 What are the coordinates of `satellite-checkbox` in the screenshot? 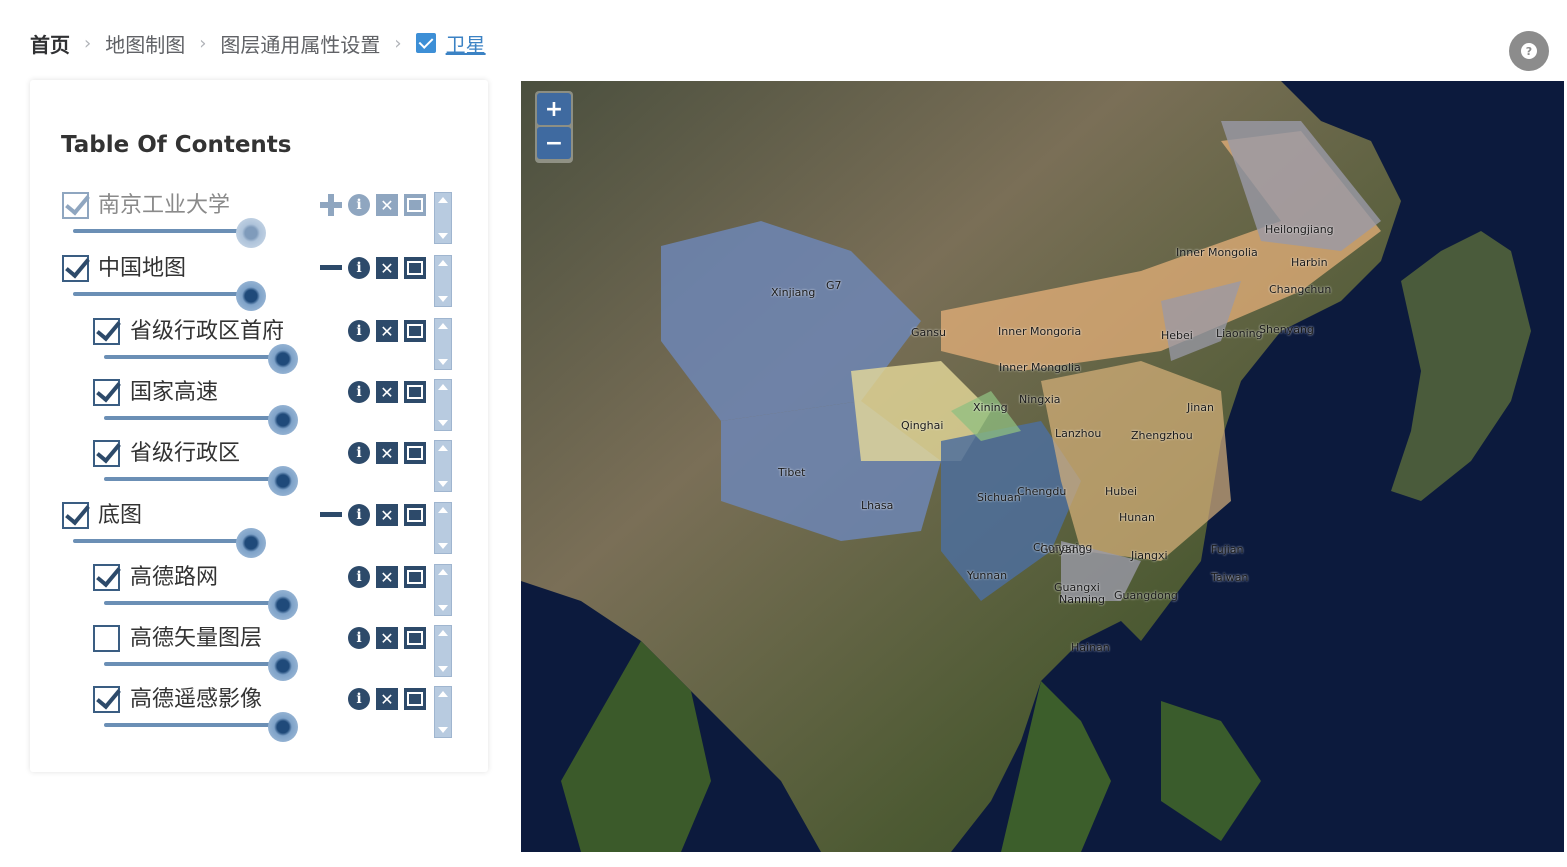 It's located at (425, 43).